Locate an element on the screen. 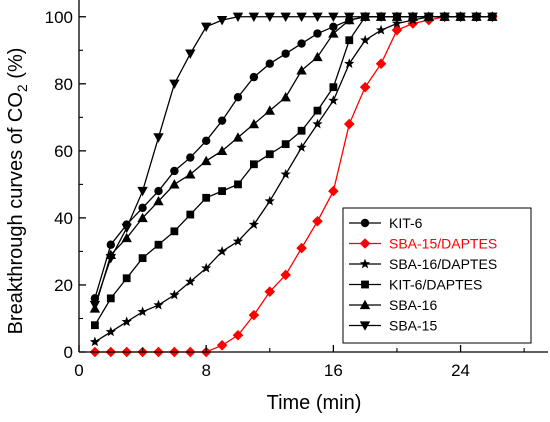  y-tick-label: 20 is located at coordinates (63, 285).